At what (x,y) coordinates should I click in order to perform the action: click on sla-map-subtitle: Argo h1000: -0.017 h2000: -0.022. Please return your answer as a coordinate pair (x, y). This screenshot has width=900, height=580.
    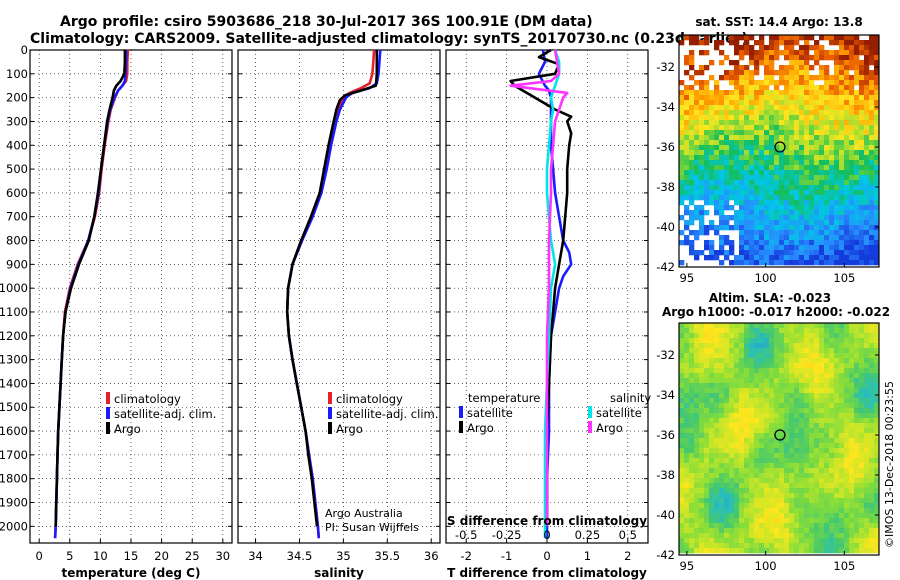
    Looking at the image, I should click on (776, 312).